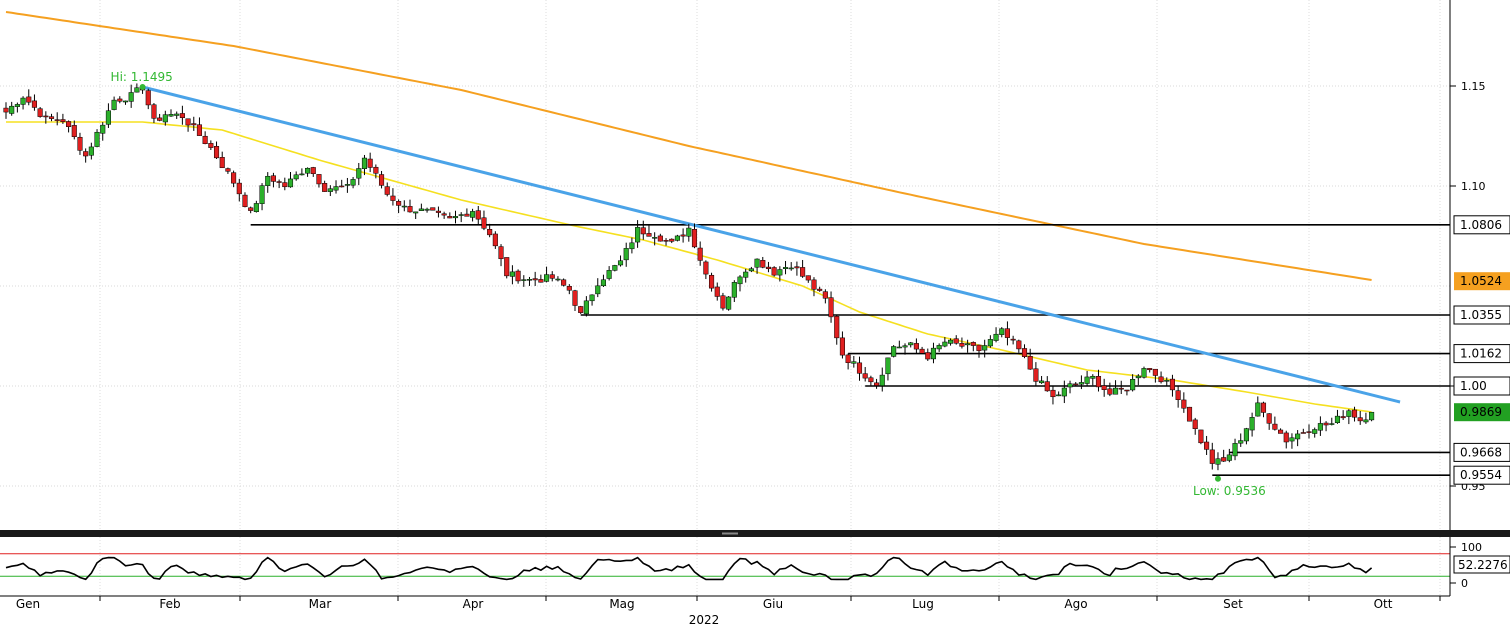  I want to click on rsi-value-box, so click(1481, 564).